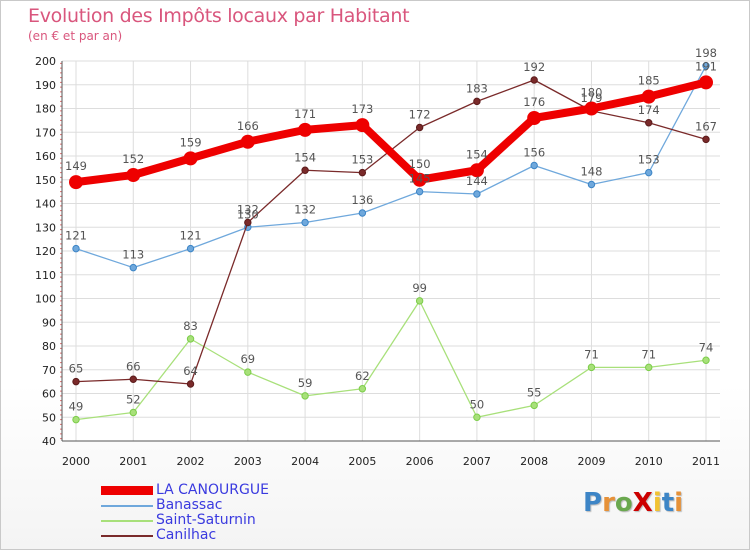 The width and height of the screenshot is (750, 550). What do you see at coordinates (45, 180) in the screenshot?
I see `y-tick-label: 150` at bounding box center [45, 180].